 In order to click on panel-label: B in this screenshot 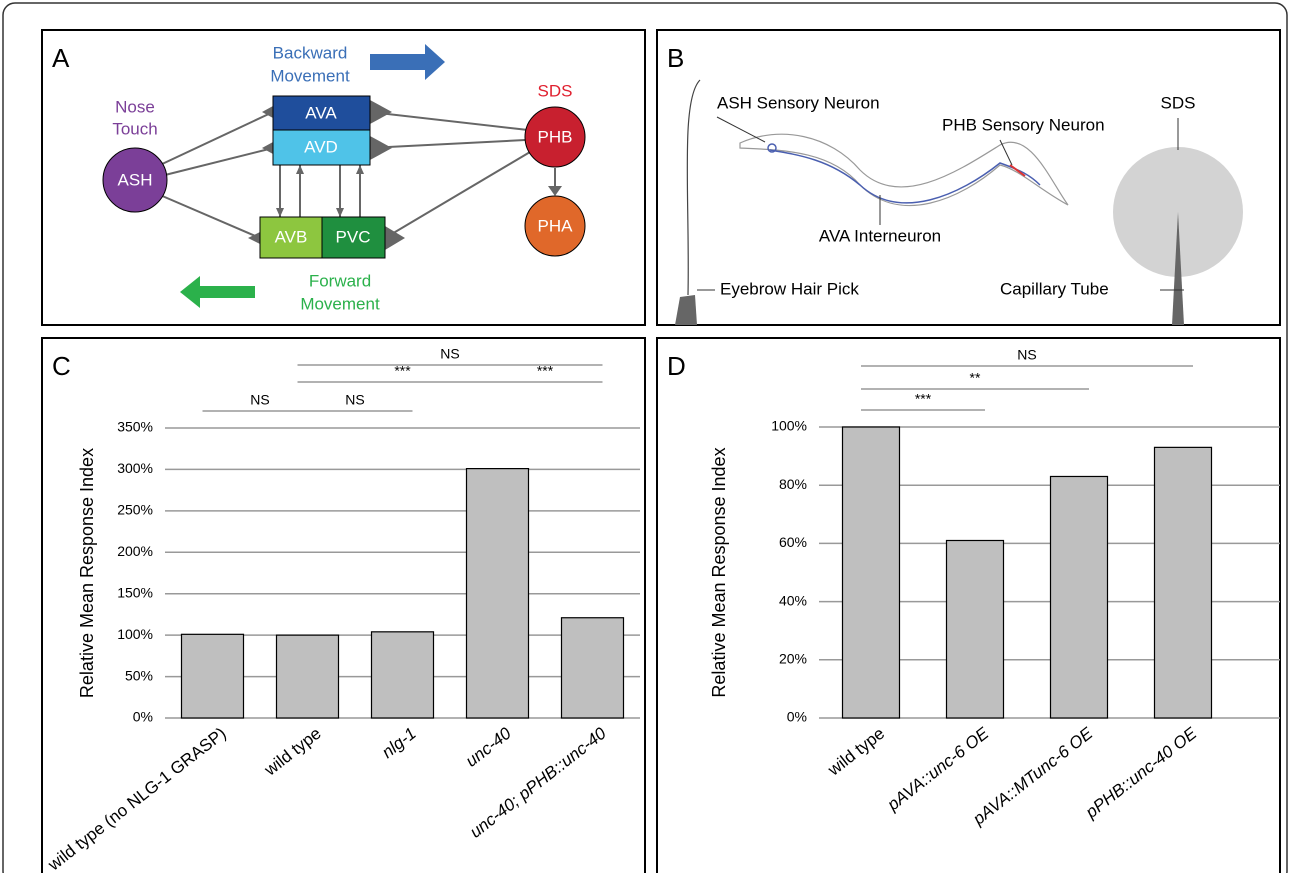, I will do `click(675, 58)`.